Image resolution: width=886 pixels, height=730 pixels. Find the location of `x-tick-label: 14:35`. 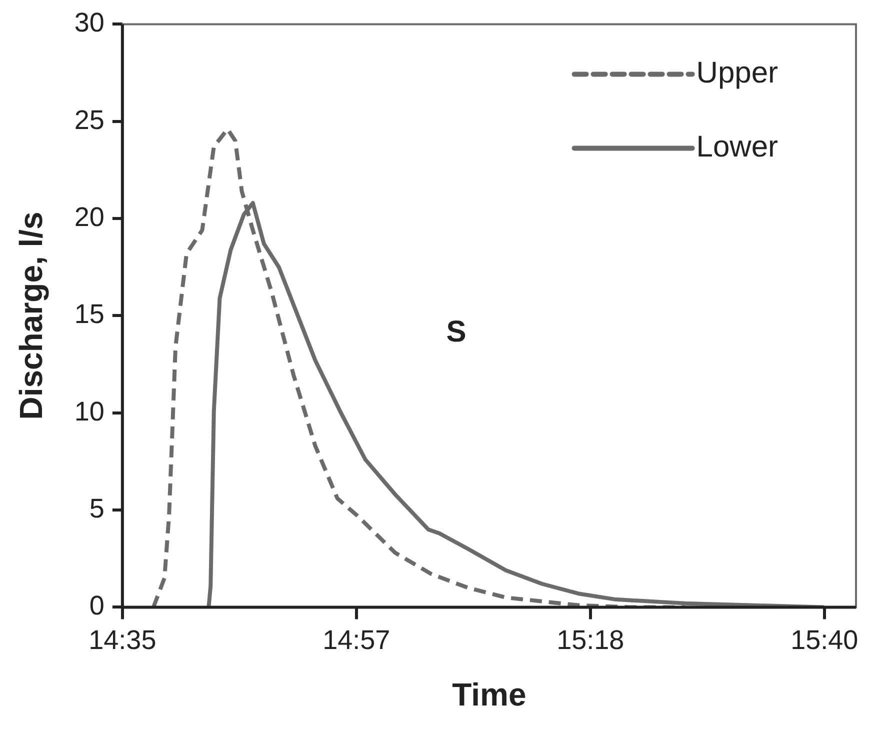

x-tick-label: 14:35 is located at coordinates (122, 639).